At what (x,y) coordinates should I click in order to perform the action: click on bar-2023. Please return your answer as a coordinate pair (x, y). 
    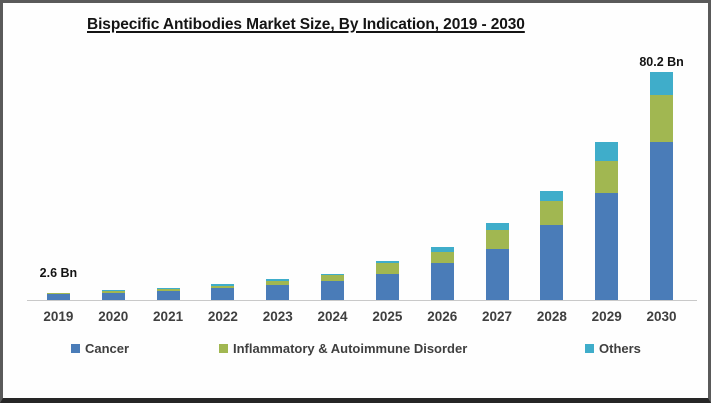
    Looking at the image, I should click on (278, 289).